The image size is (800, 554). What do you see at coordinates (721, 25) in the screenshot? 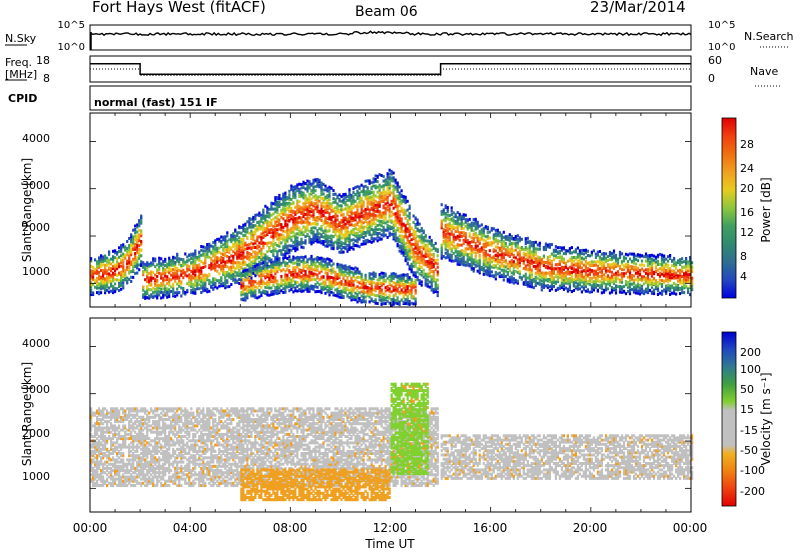
I see `nsearch-tick-top: 10^5` at bounding box center [721, 25].